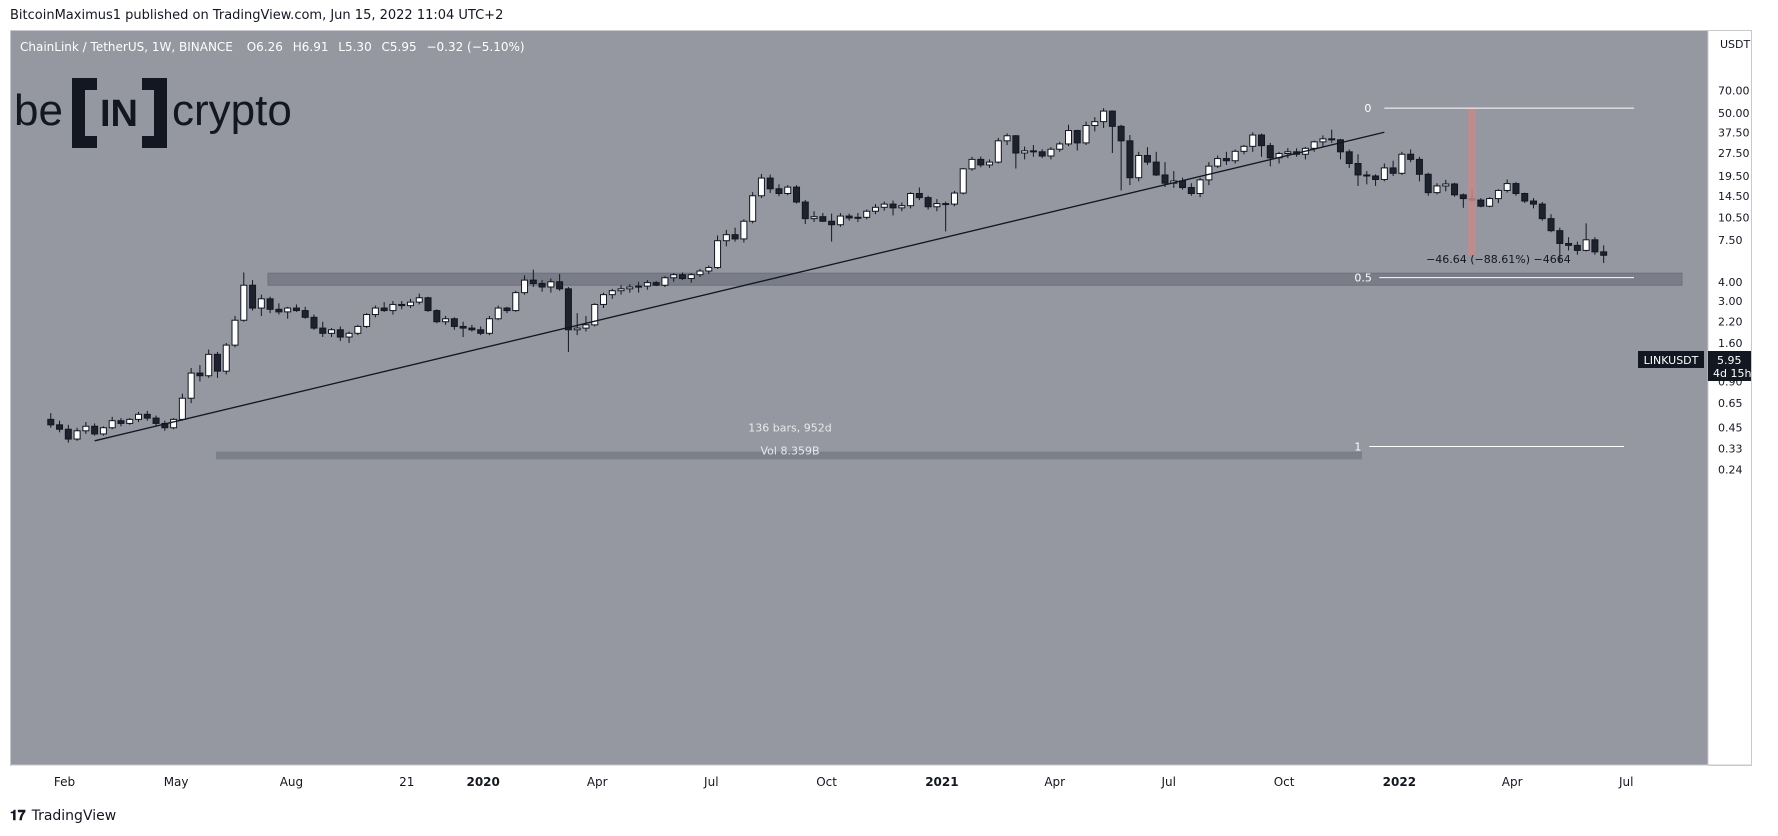  What do you see at coordinates (232, 110) in the screenshot?
I see `watermark-crypto: crypto` at bounding box center [232, 110].